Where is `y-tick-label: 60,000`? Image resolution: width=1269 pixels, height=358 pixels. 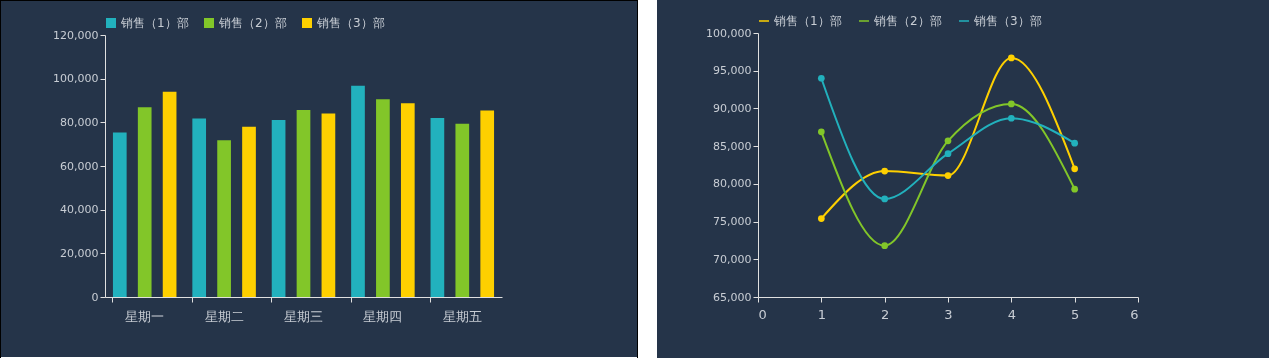 y-tick-label: 60,000 is located at coordinates (79, 166).